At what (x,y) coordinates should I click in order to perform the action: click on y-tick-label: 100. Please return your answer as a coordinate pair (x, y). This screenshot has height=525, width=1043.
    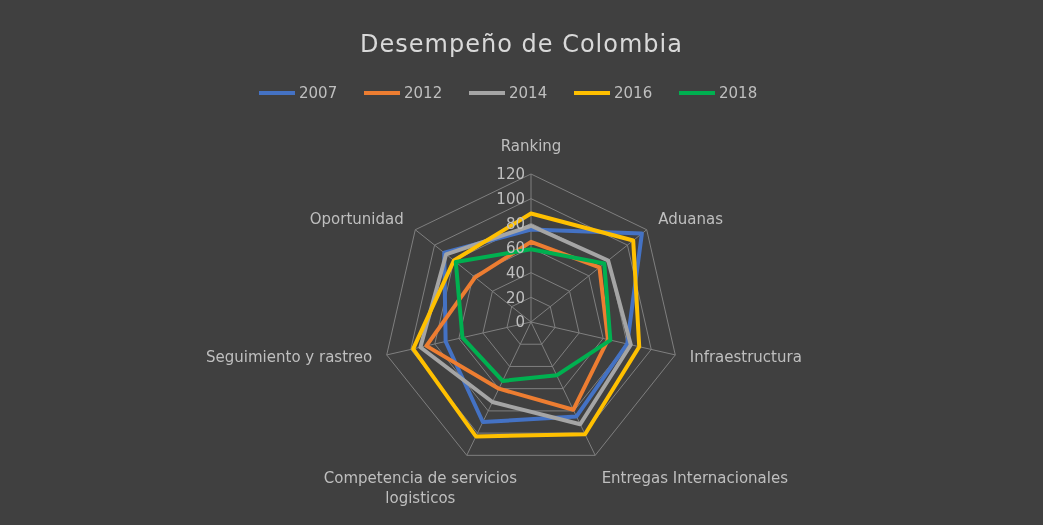
    Looking at the image, I should click on (510, 198).